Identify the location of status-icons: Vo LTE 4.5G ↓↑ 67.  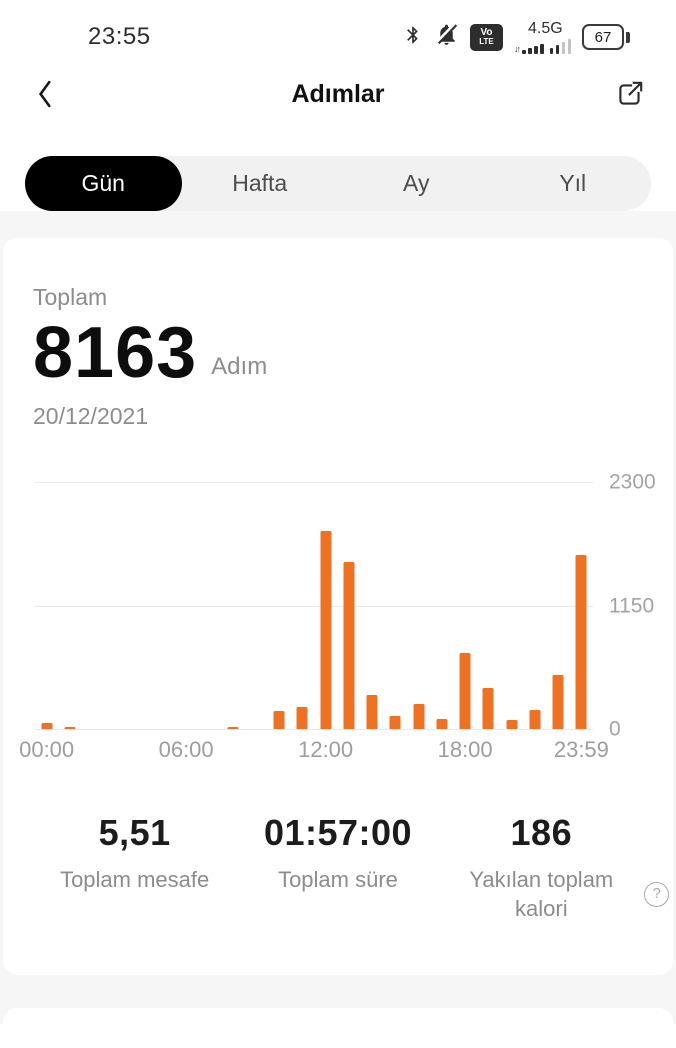
(516, 36).